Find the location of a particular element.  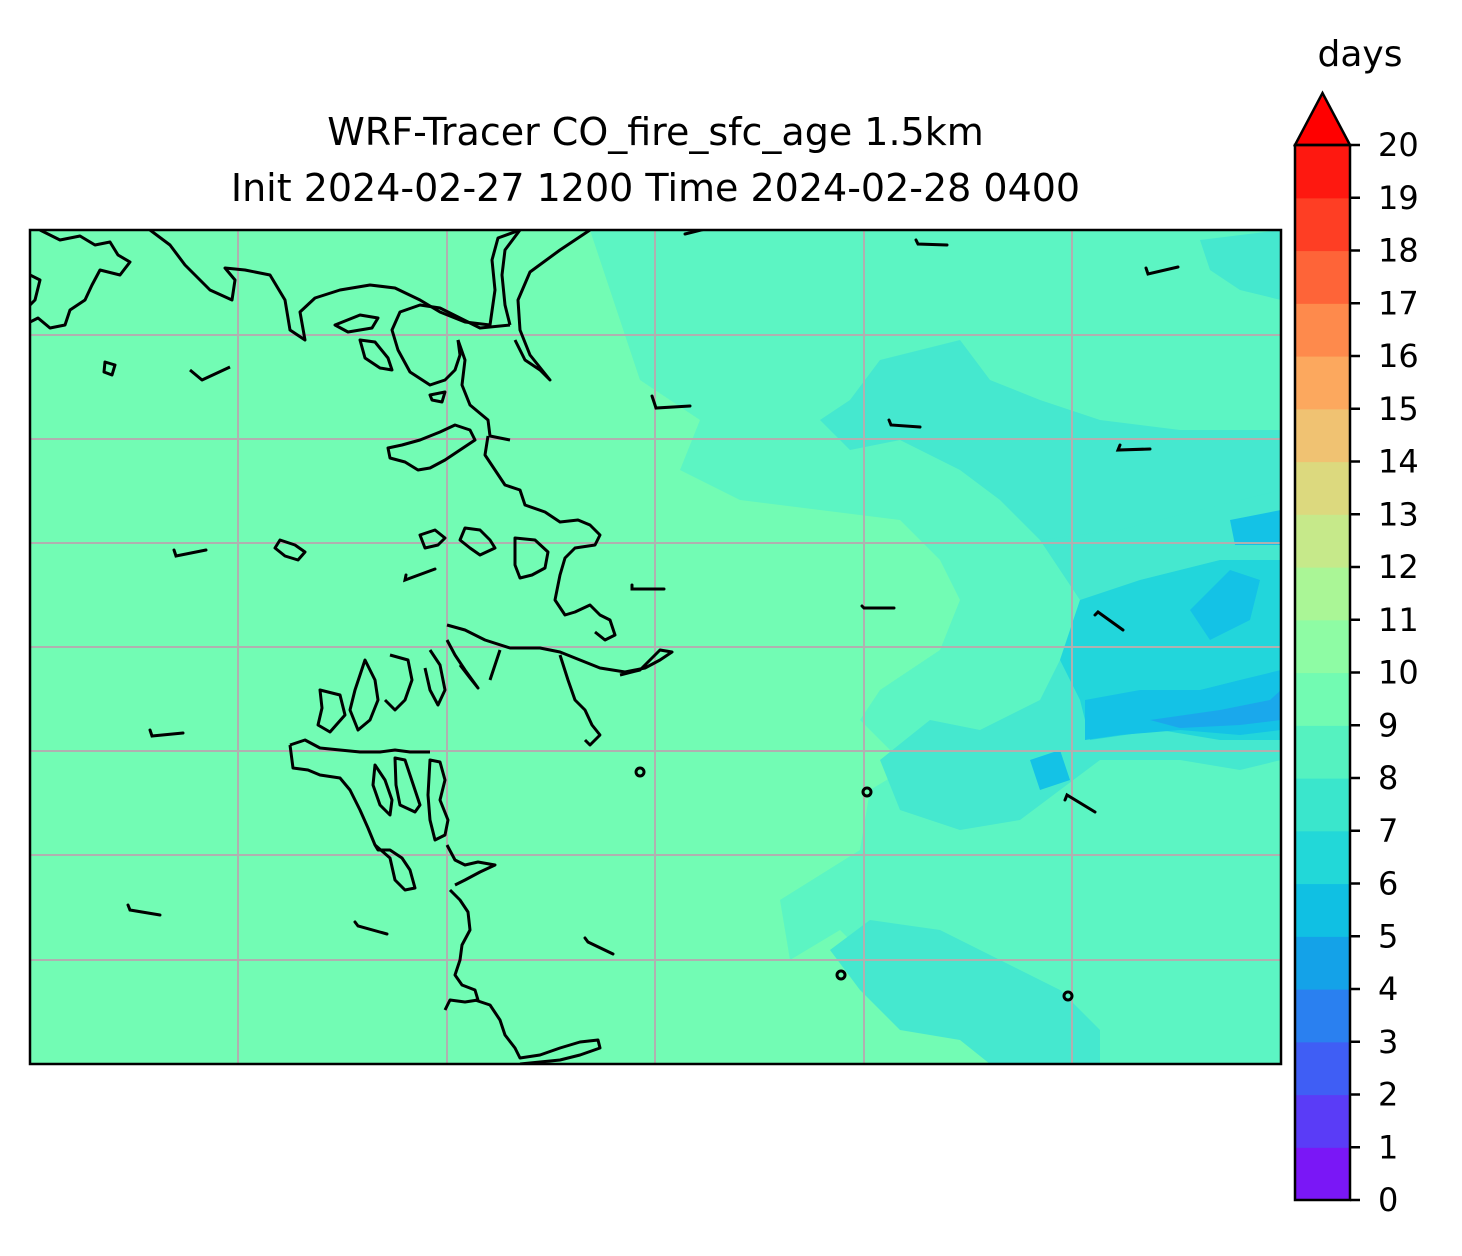

colorbar-swatches is located at coordinates (1322, 673).